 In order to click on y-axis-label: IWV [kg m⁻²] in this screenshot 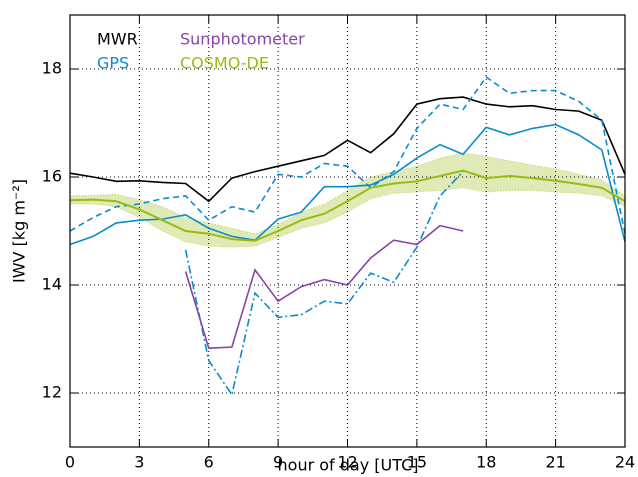, I will do `click(19, 231)`.